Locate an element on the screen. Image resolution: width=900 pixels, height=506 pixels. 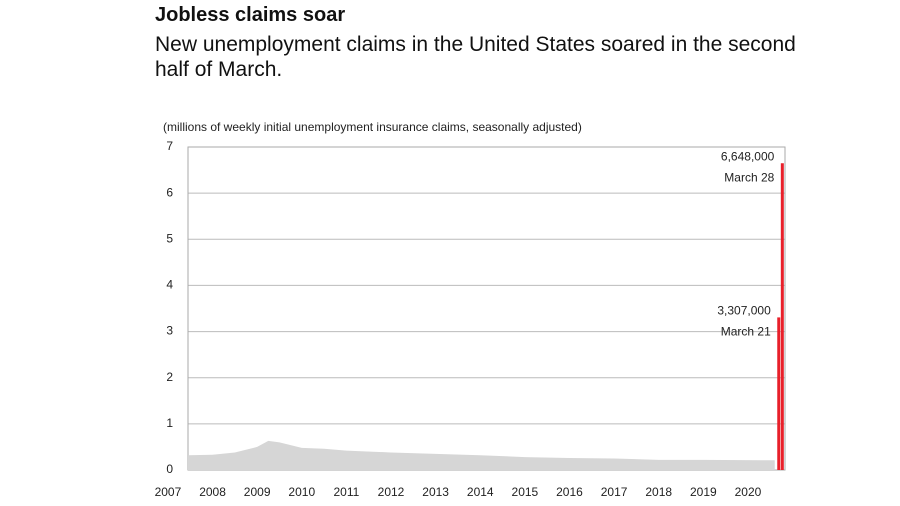
x-tick-label: 2011 is located at coordinates (346, 492).